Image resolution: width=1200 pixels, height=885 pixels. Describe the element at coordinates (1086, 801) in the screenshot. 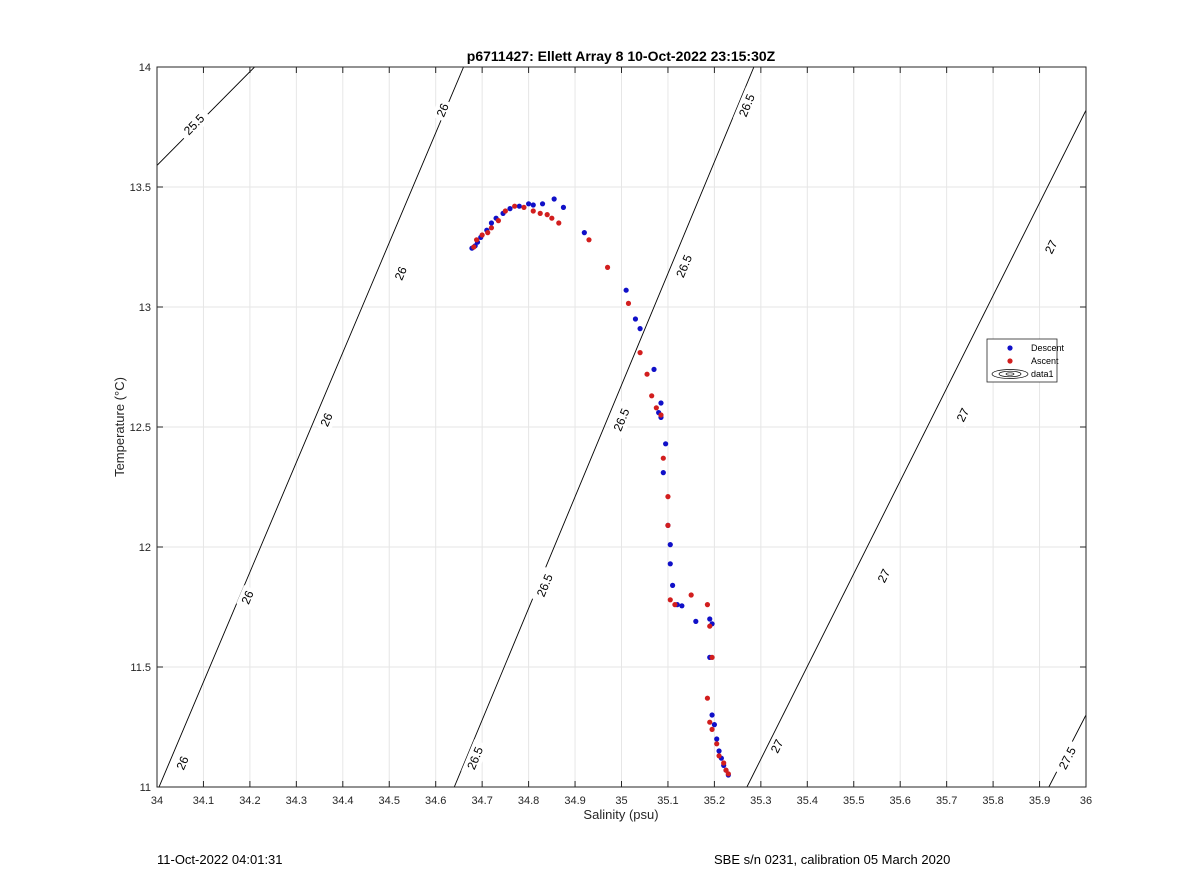

I see `x-tick-label: 36` at that location.